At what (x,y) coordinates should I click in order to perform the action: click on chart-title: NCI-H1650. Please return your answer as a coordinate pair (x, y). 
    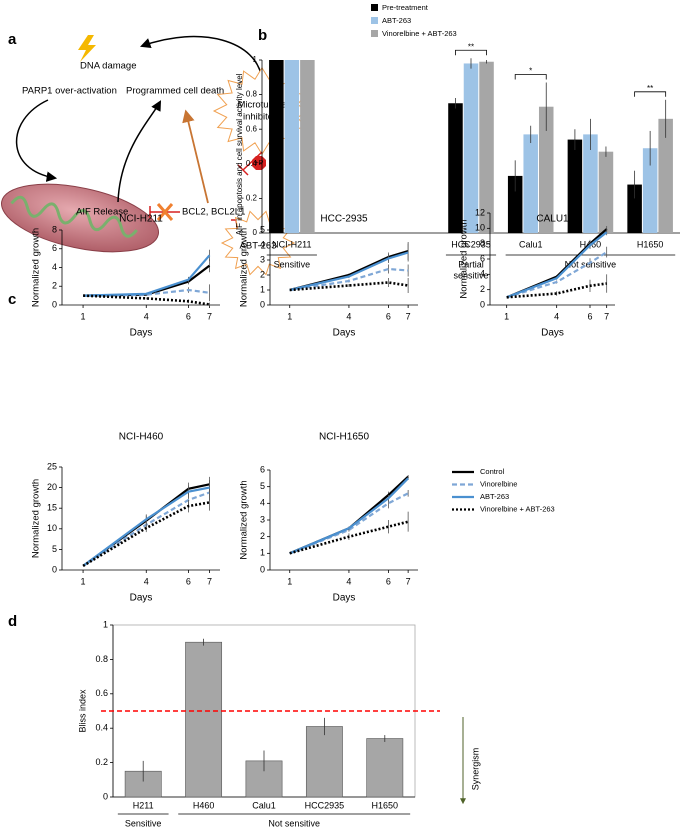
    Looking at the image, I should click on (344, 437).